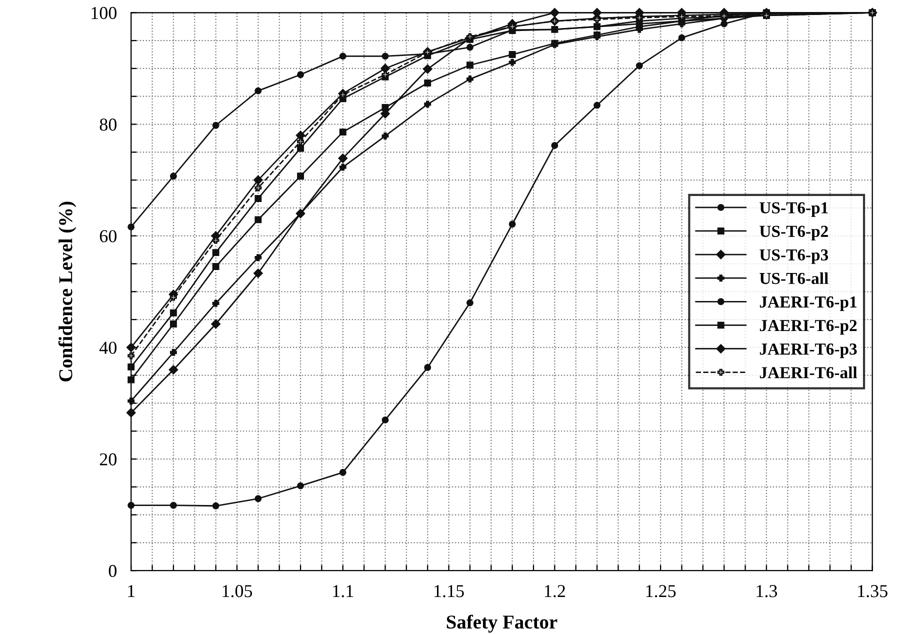 The image size is (904, 634). What do you see at coordinates (108, 348) in the screenshot?
I see `y-tick-label: 40` at bounding box center [108, 348].